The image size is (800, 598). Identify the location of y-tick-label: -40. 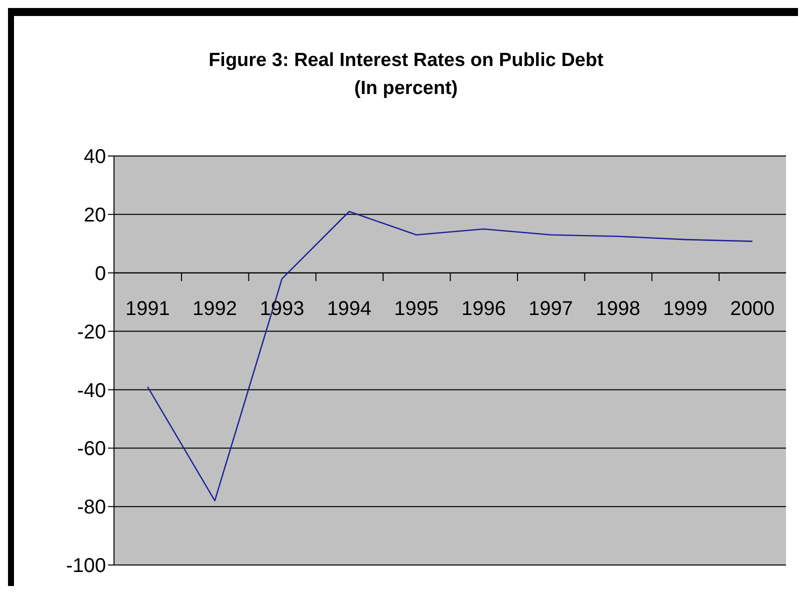
(91, 391).